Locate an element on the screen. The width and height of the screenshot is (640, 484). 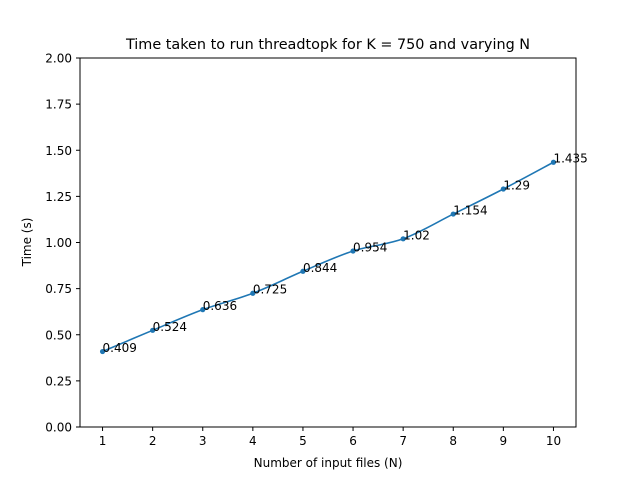
x-axis-label: Number of input files (N) is located at coordinates (328, 463).